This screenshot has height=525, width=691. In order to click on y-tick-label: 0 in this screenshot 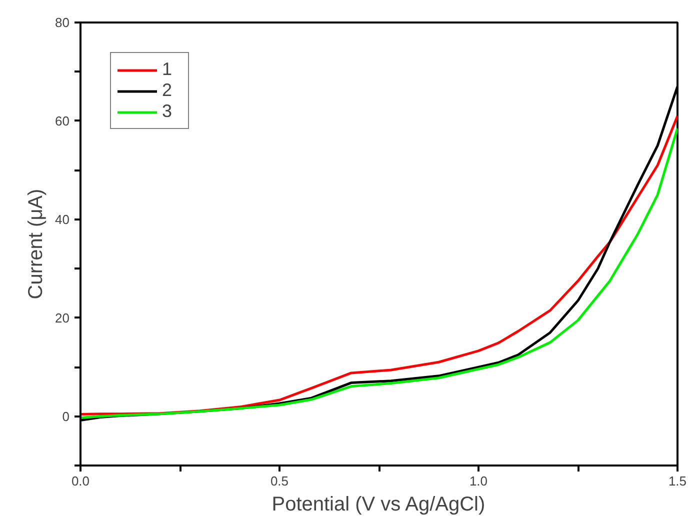, I will do `click(66, 416)`.